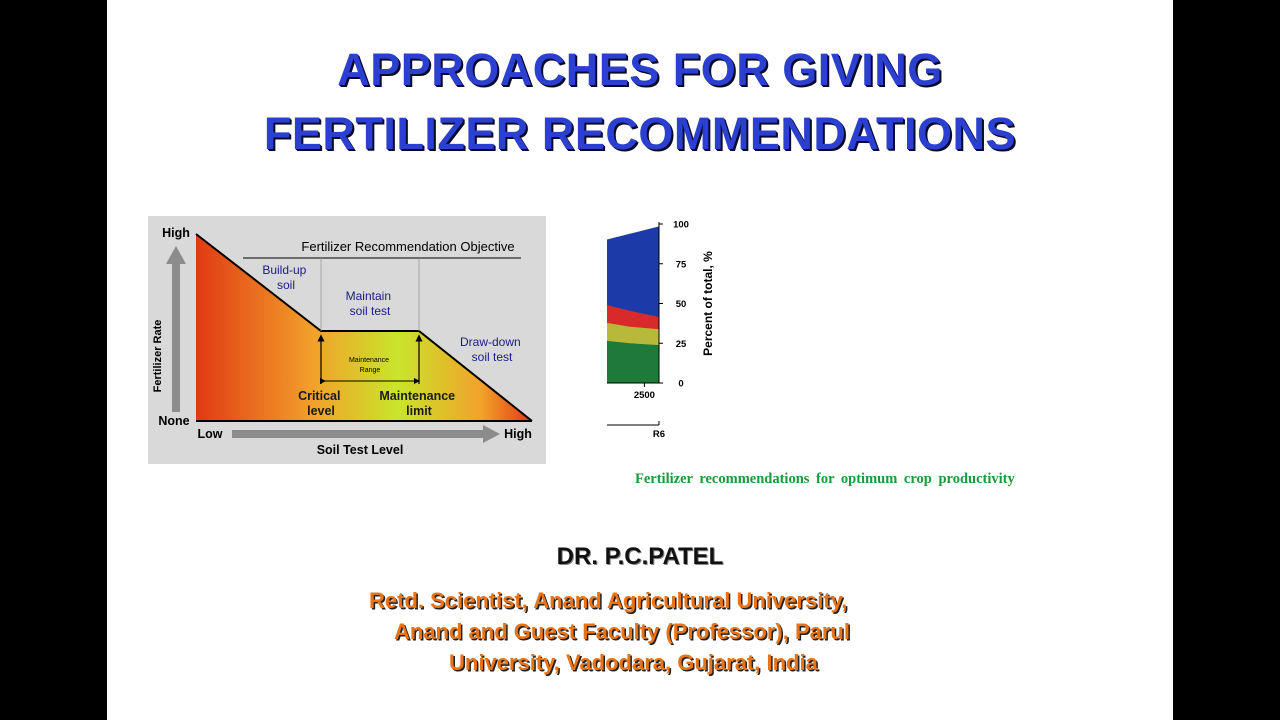  What do you see at coordinates (708, 303) in the screenshot?
I see `y2-axis-label: Percent of total, %` at bounding box center [708, 303].